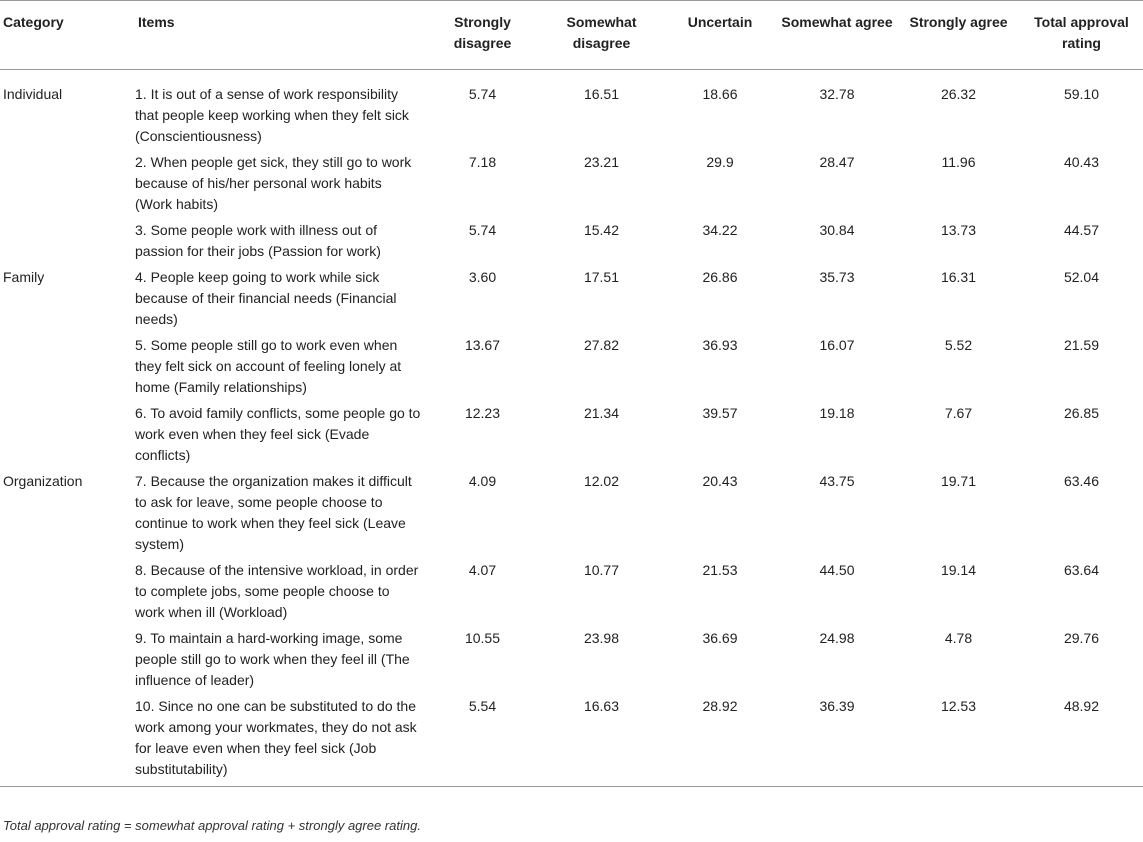 The width and height of the screenshot is (1143, 842). Describe the element at coordinates (601, 94) in the screenshot. I see `somewhat-disagree-cell: 16.51` at that location.